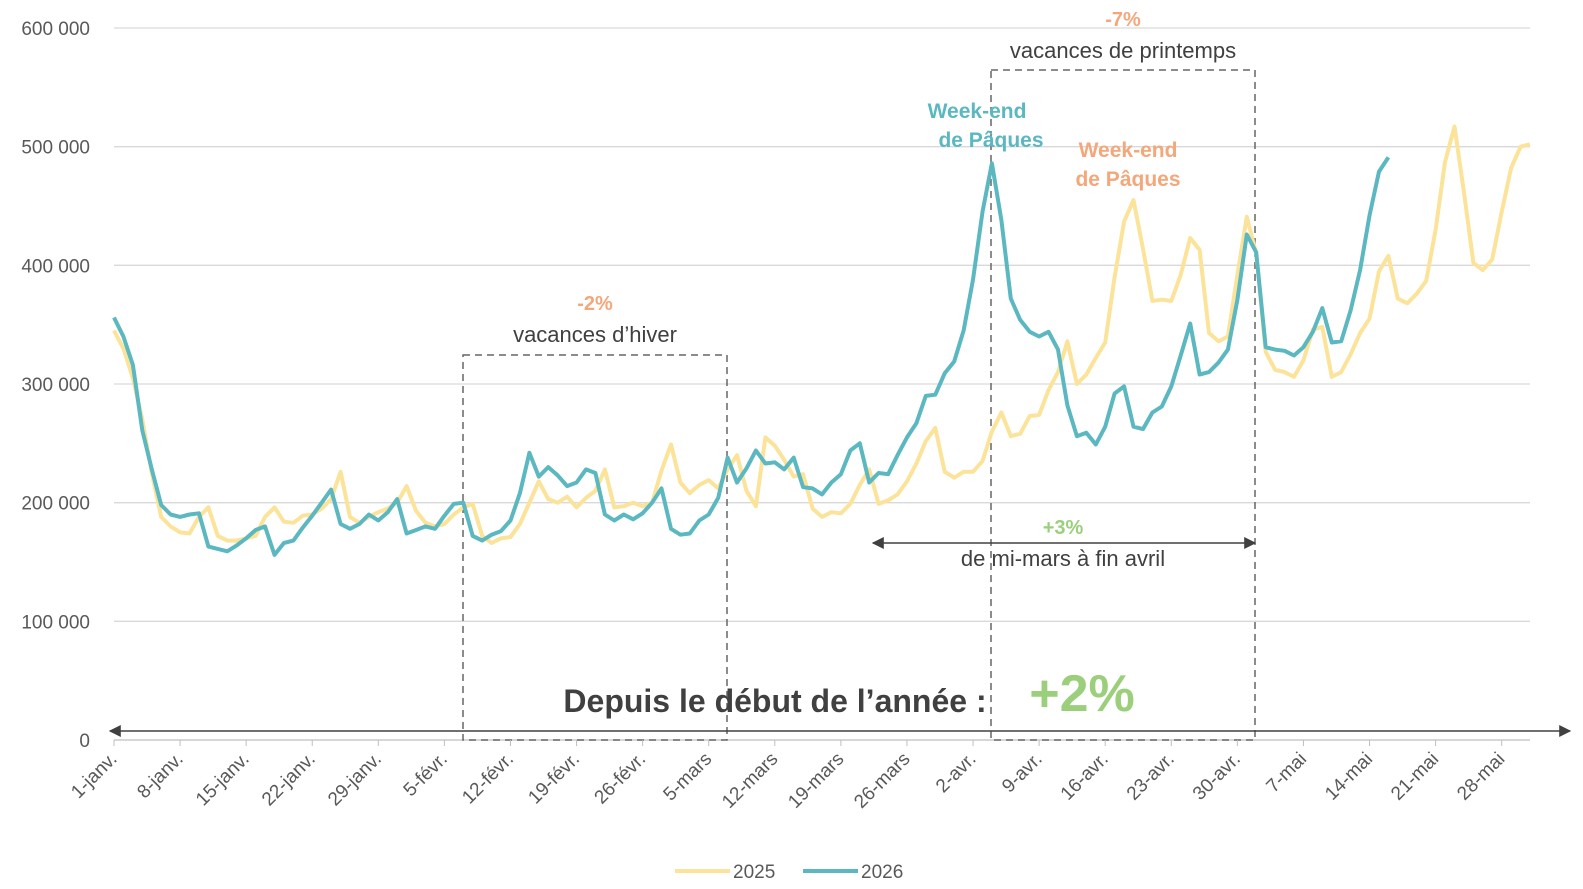 The height and width of the screenshot is (889, 1583). Describe the element at coordinates (1082, 694) in the screenshot. I see `annotation: +2%` at that location.